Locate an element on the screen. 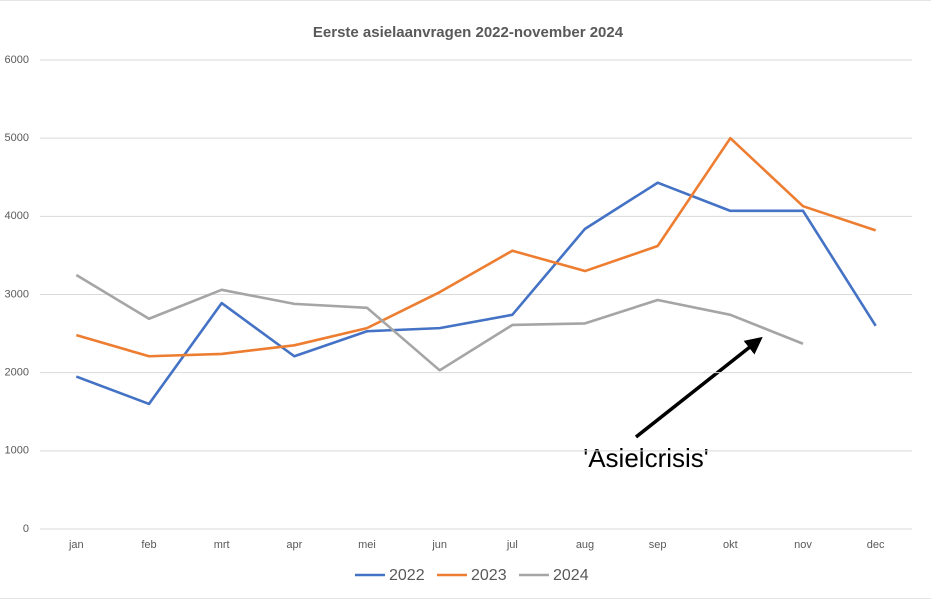 The height and width of the screenshot is (601, 931). y-tick-label: 3000 is located at coordinates (17, 294).